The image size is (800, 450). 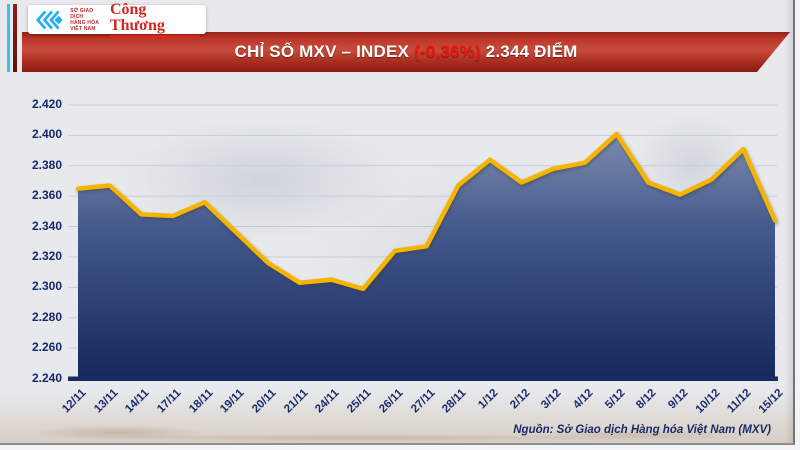 What do you see at coordinates (46, 255) in the screenshot?
I see `y-axis-tick-label: 2.320` at bounding box center [46, 255].